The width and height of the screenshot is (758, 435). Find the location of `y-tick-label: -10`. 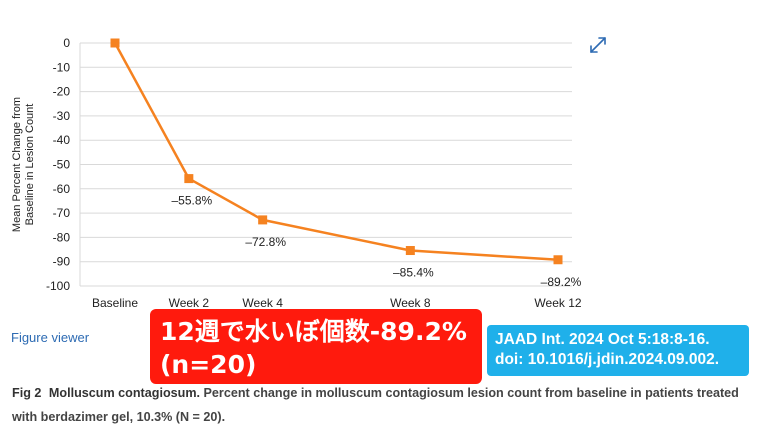

y-tick-label: -10 is located at coordinates (62, 67).